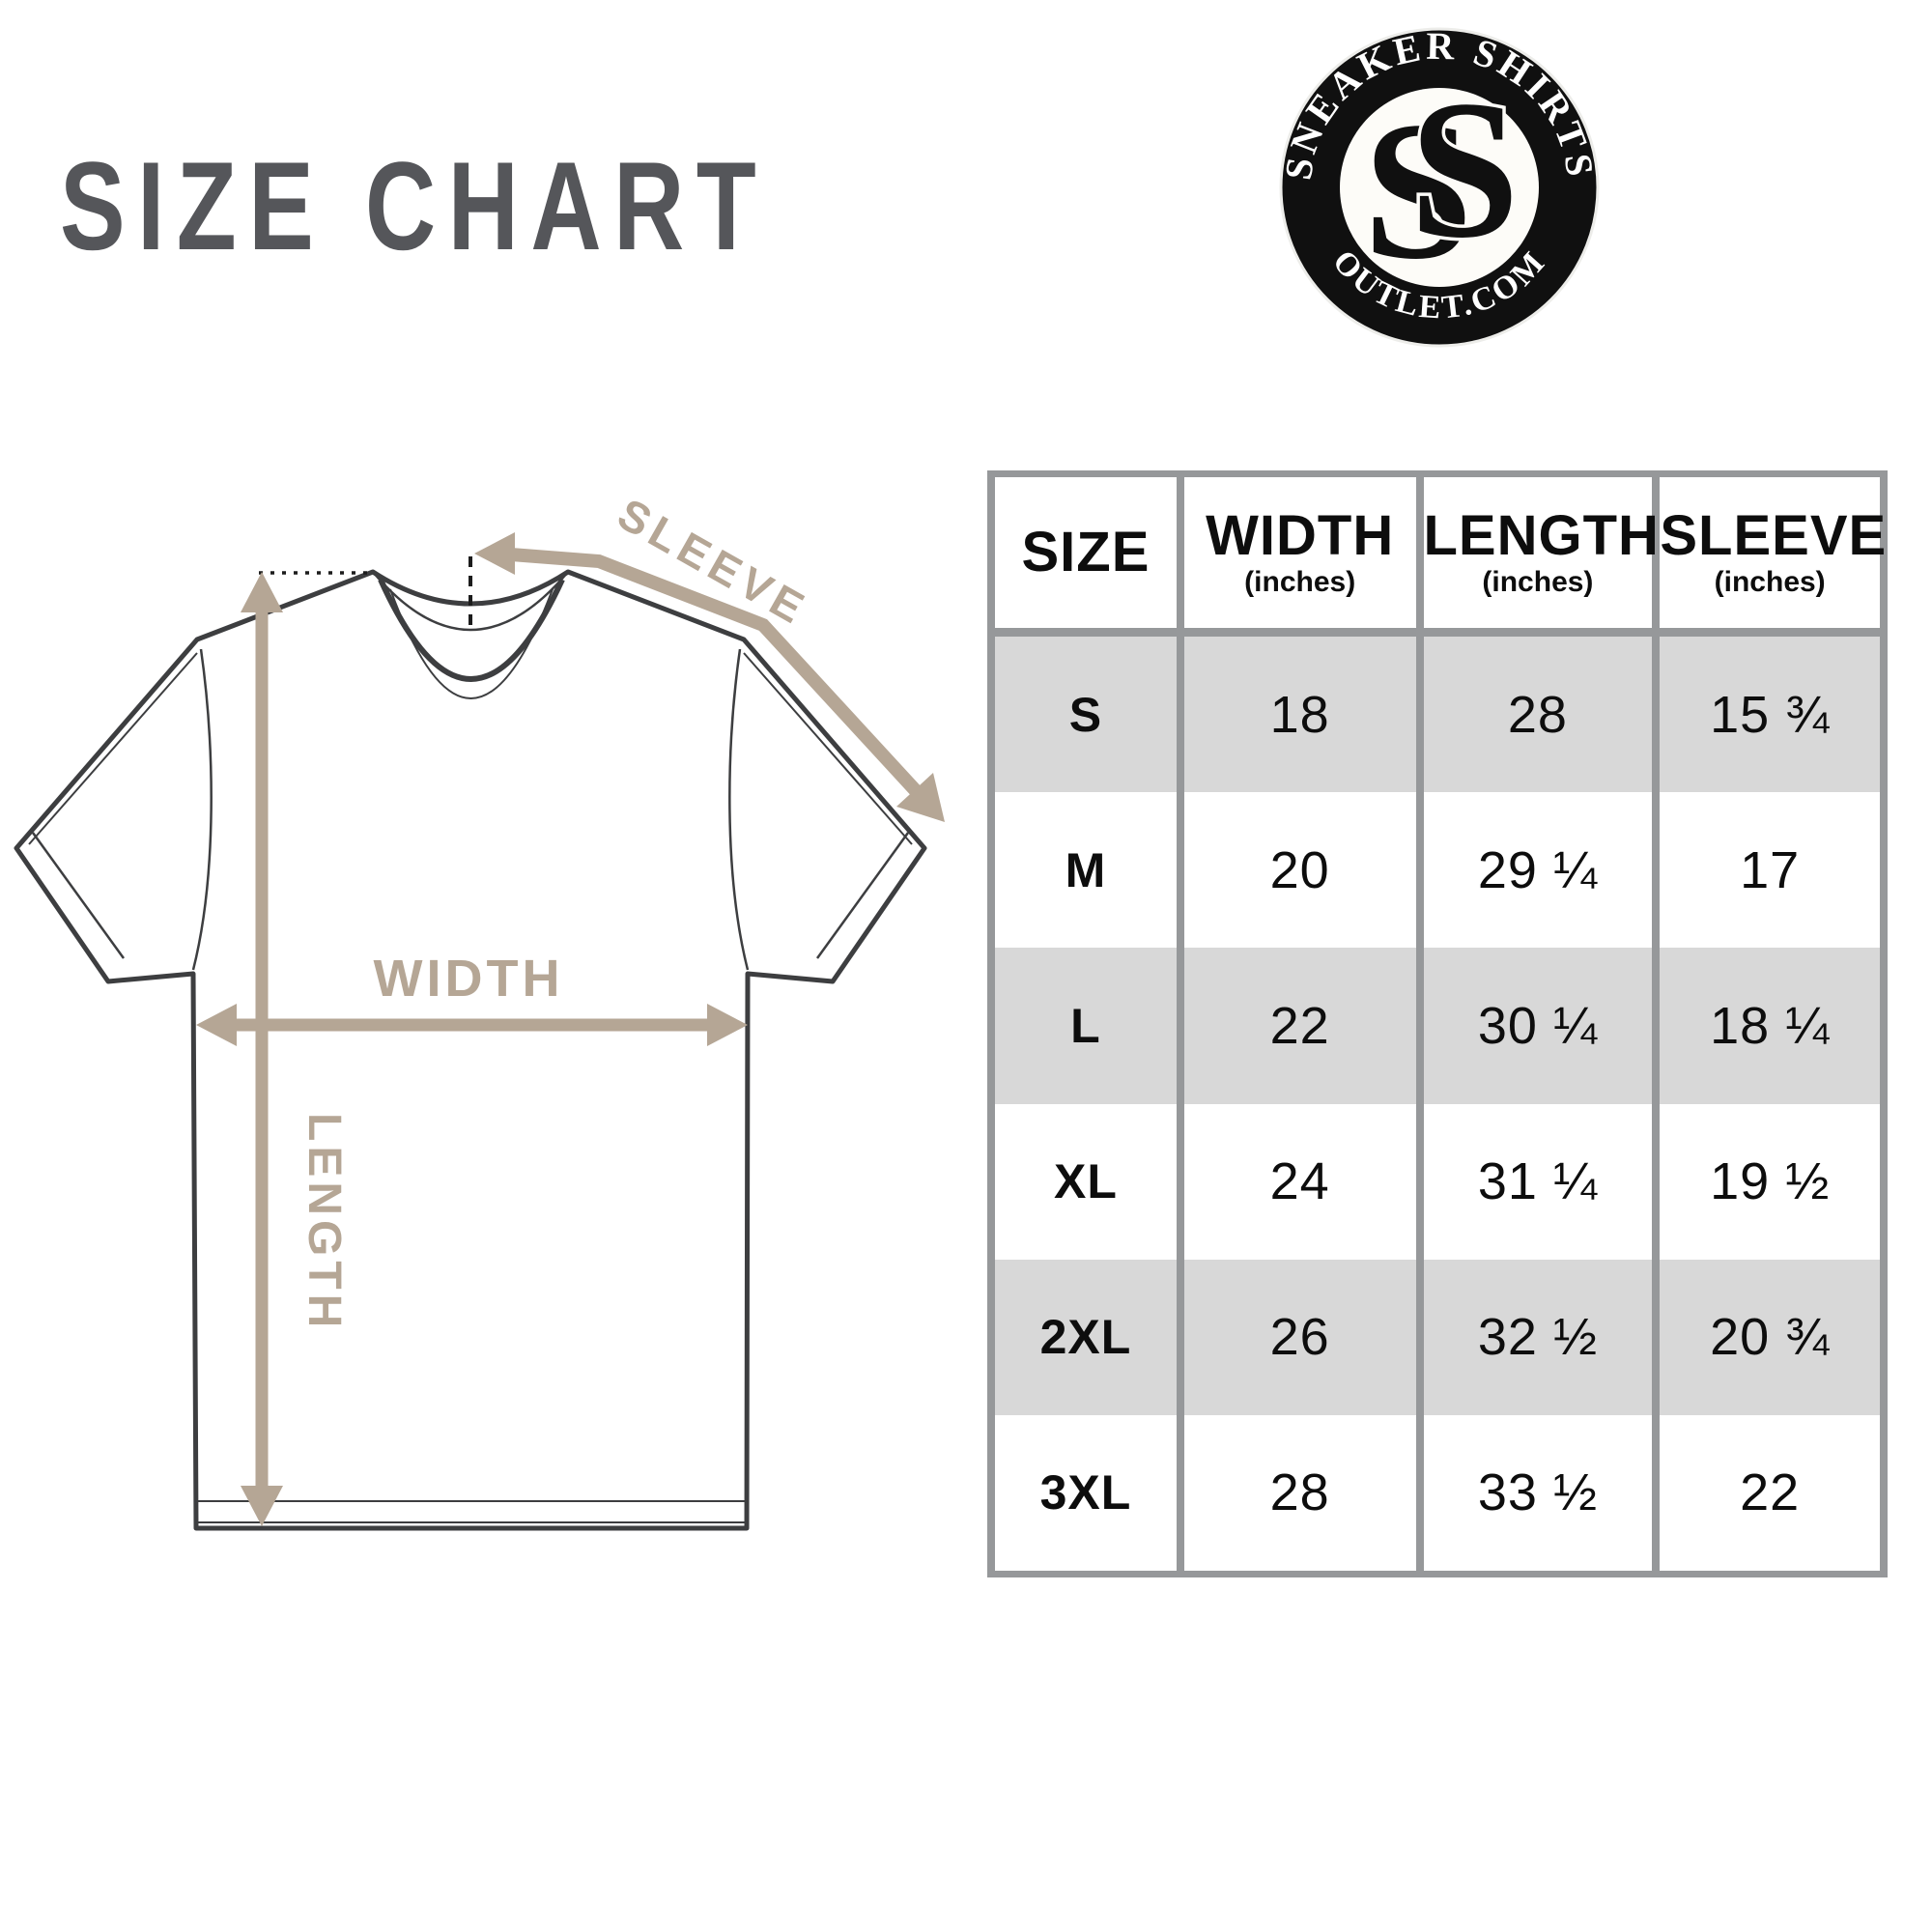 The image size is (1932, 1932). Describe the element at coordinates (1300, 581) in the screenshot. I see `header-width-unit: (inches)` at that location.